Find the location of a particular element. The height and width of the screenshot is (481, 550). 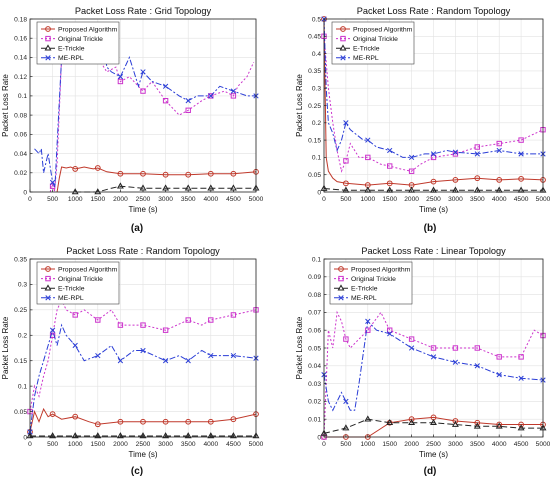

y-tick-label: 0.4 is located at coordinates (316, 54).